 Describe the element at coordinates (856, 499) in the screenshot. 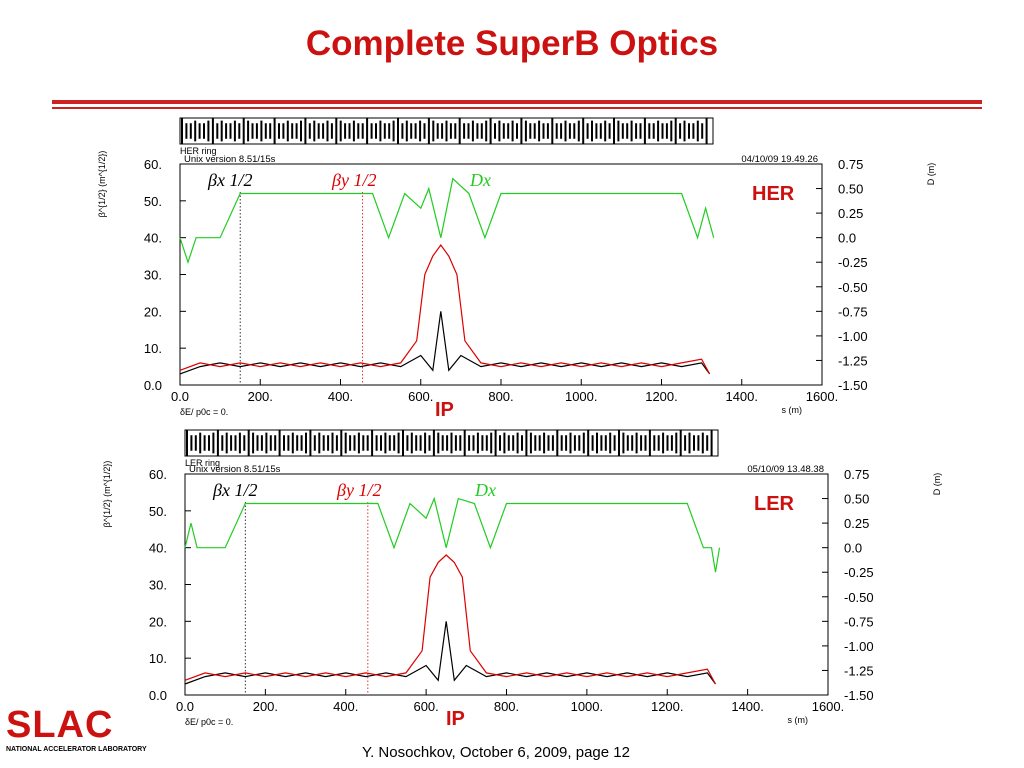

I see `ler-y-right-tick-label: 0.50` at that location.